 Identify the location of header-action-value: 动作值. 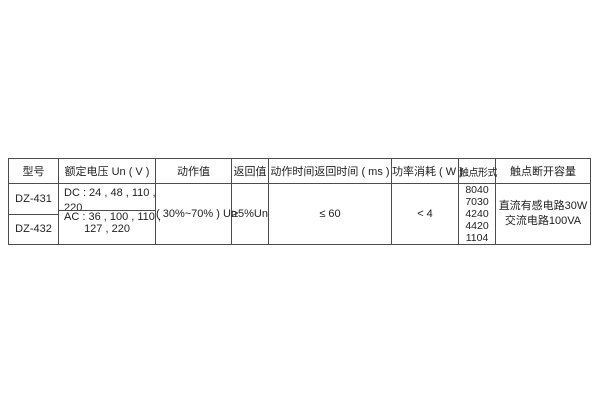
(193, 171).